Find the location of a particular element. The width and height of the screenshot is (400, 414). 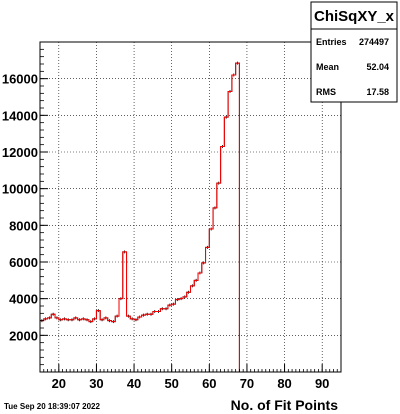

timestamp: Tue Sep 20 18:39:07 2022 is located at coordinates (52, 406).